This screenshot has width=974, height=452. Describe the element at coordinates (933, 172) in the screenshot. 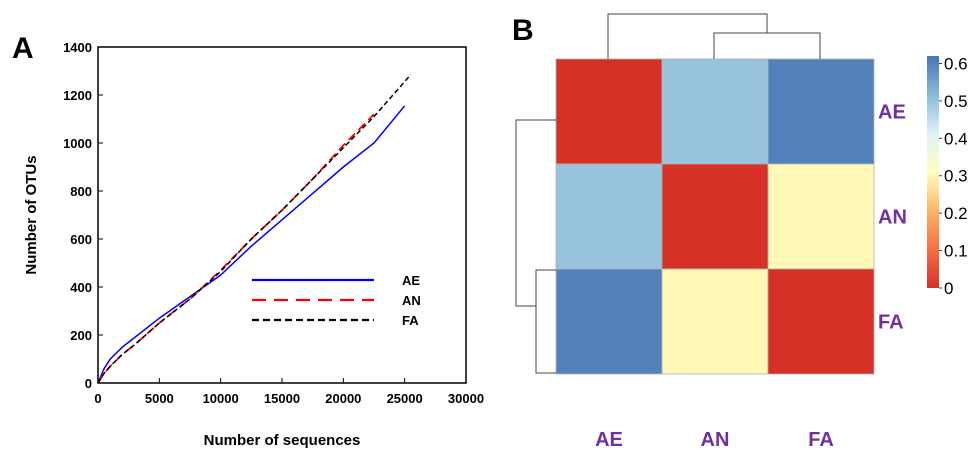

I see `colorbar` at that location.